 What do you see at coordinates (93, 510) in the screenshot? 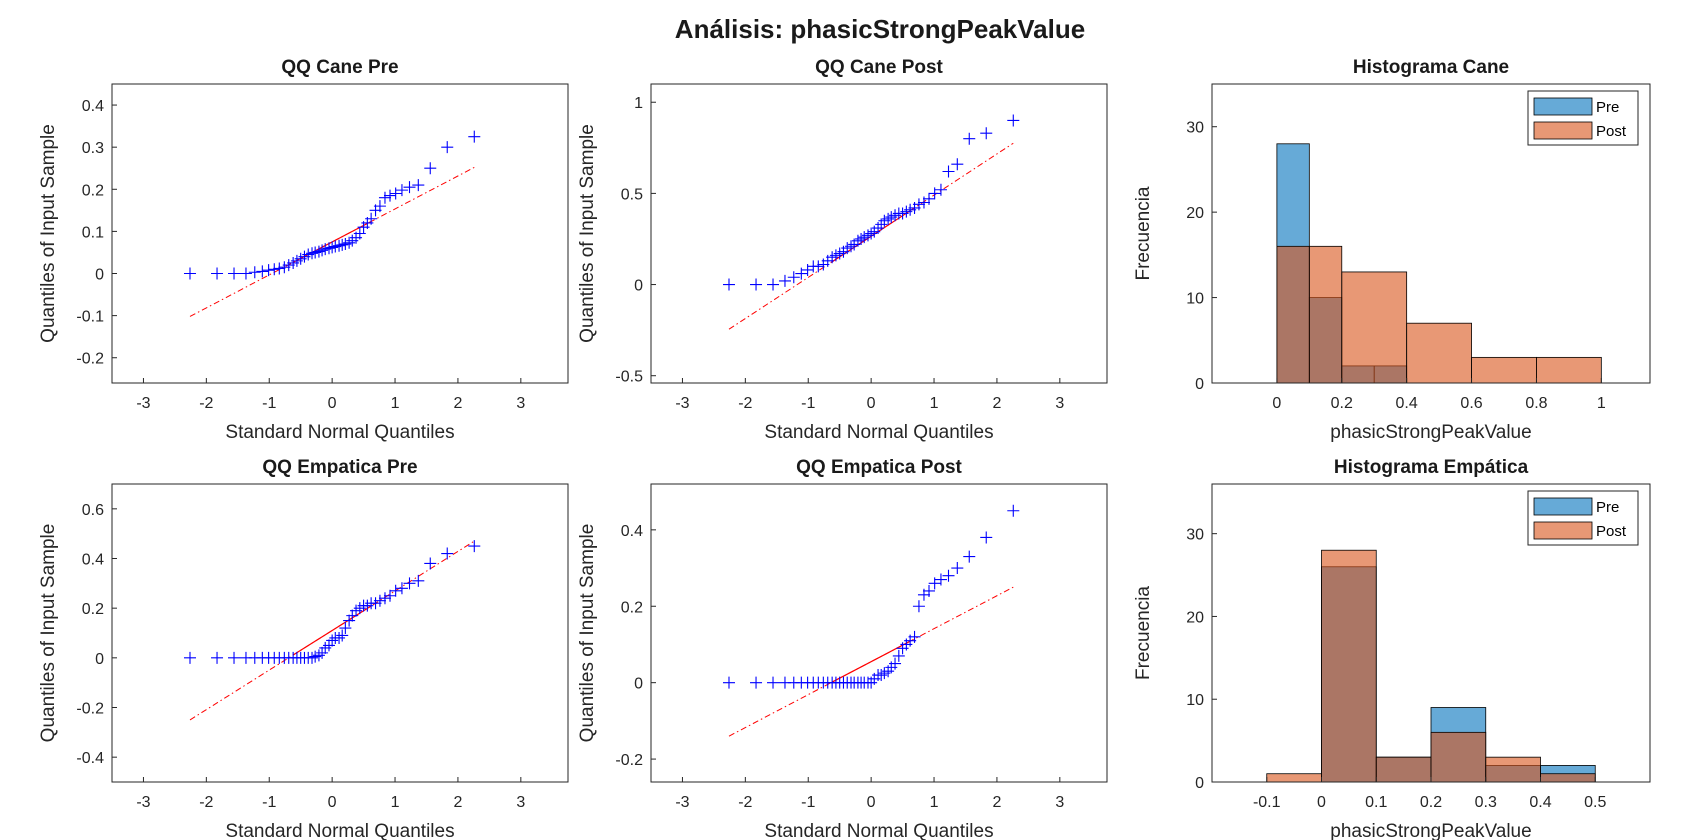
I see `y-tick-label: 0.6` at bounding box center [93, 510].